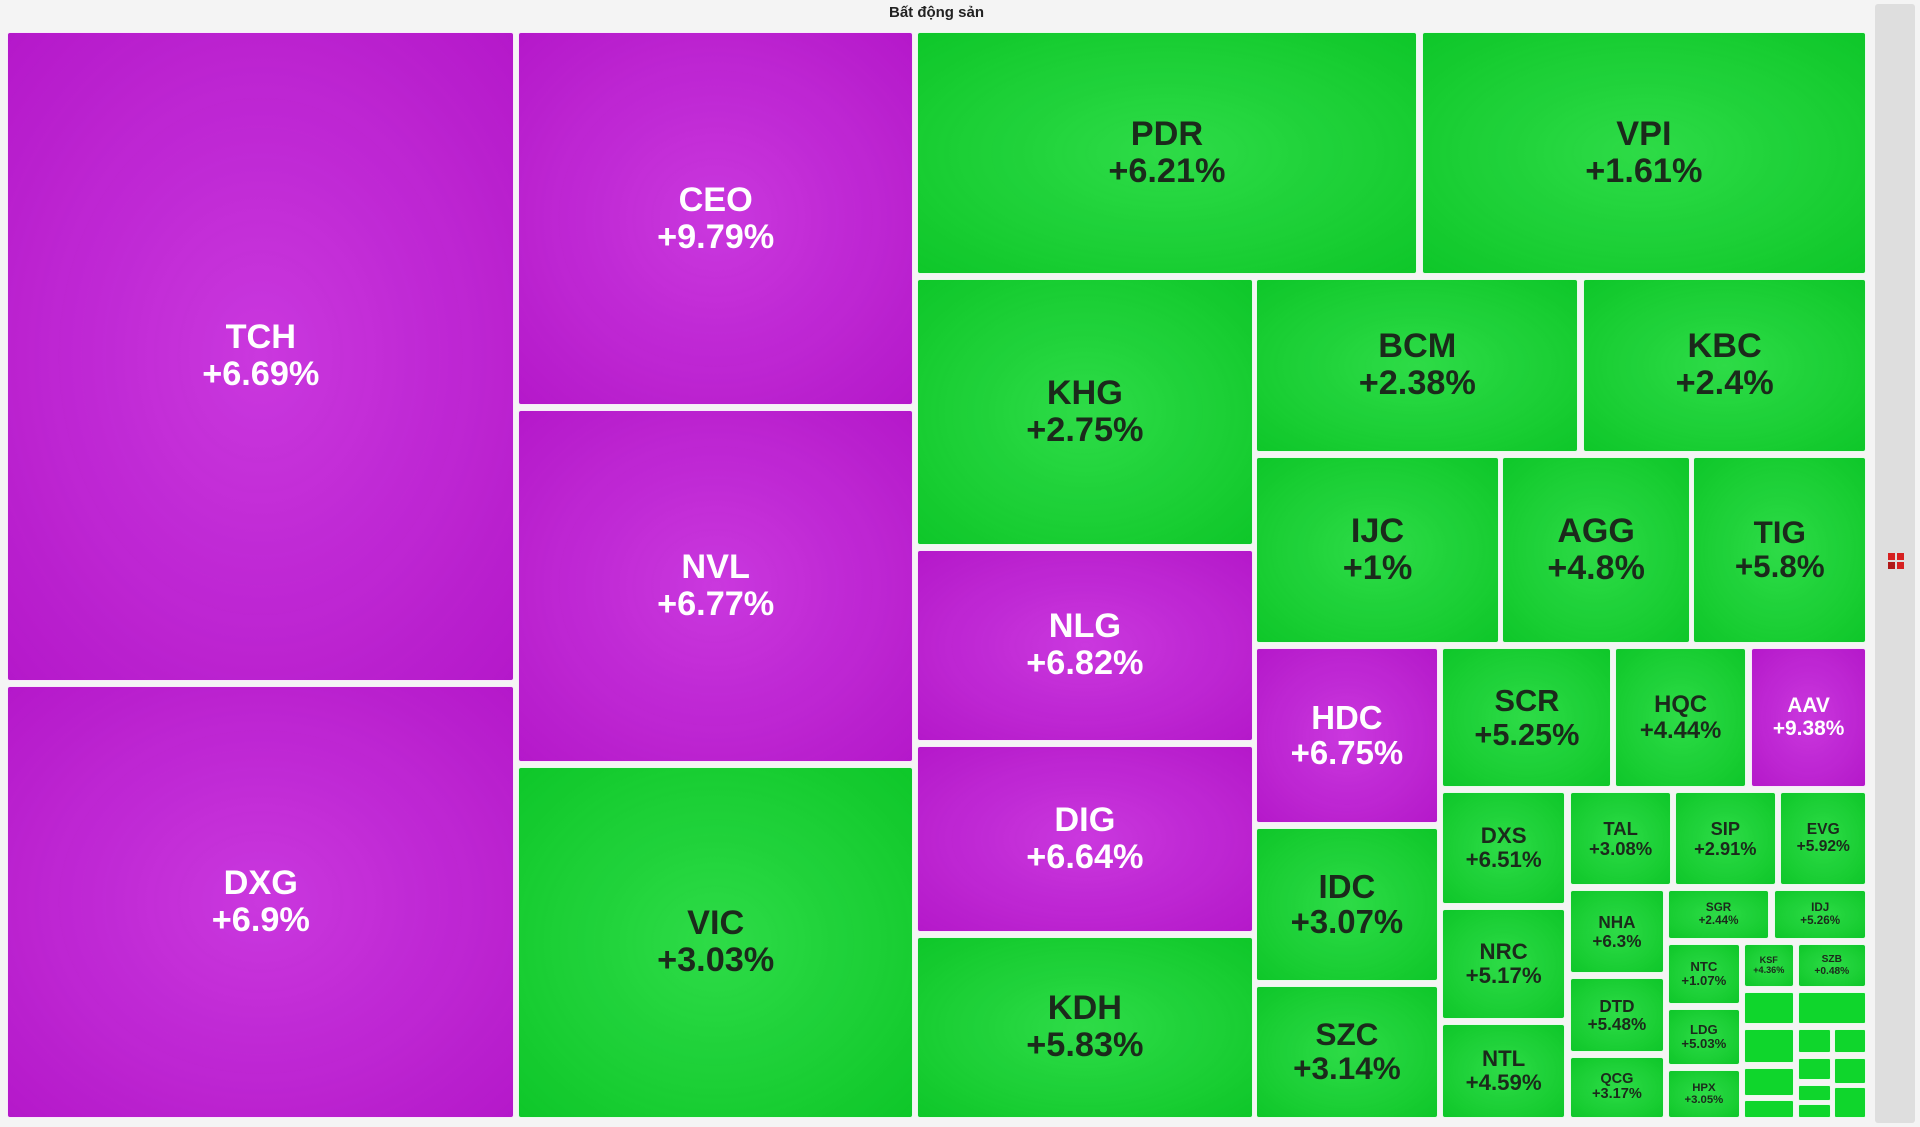 This screenshot has height=1127, width=1920. Describe the element at coordinates (1823, 829) in the screenshot. I see `ticker: EVG` at that location.